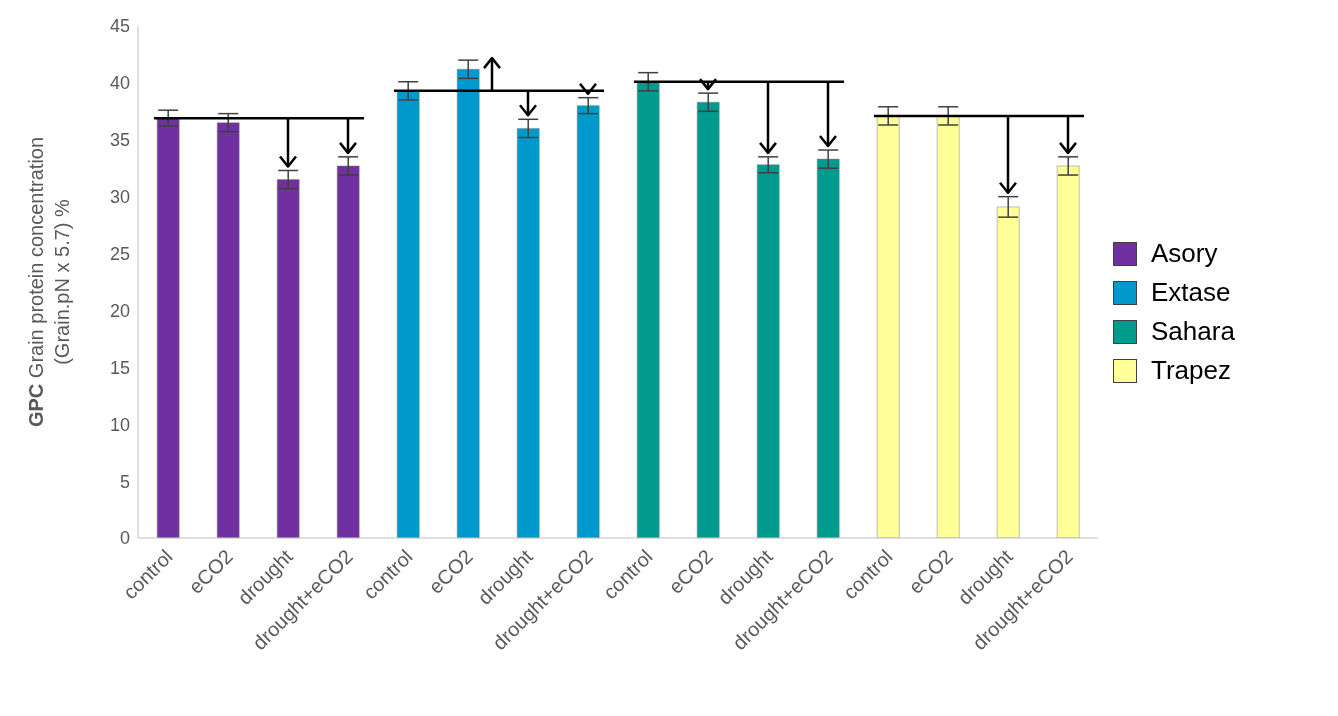  What do you see at coordinates (119, 424) in the screenshot?
I see `y-tick-label: 10` at bounding box center [119, 424].